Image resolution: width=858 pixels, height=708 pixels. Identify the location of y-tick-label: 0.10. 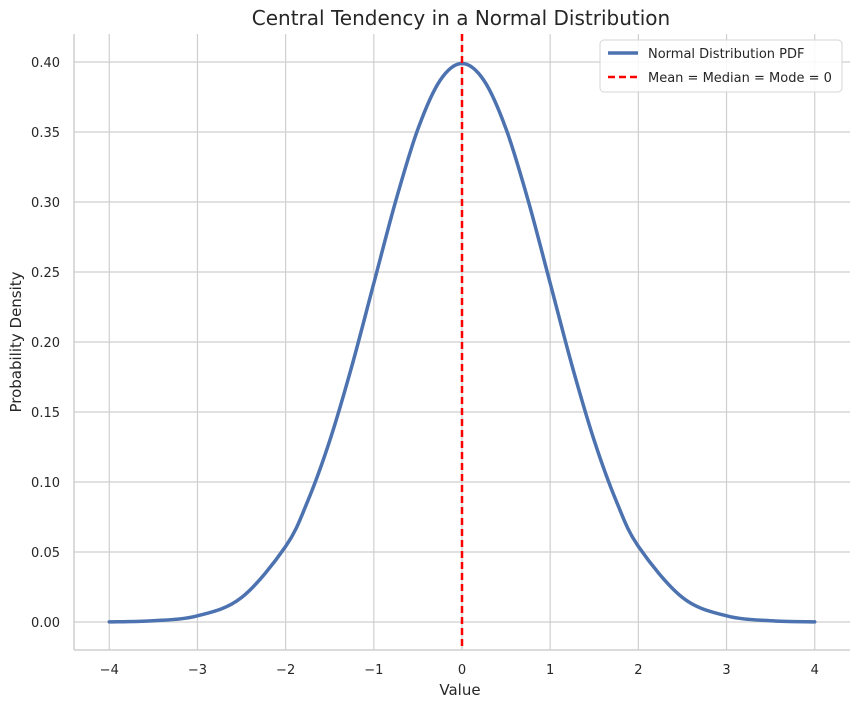
(45, 483).